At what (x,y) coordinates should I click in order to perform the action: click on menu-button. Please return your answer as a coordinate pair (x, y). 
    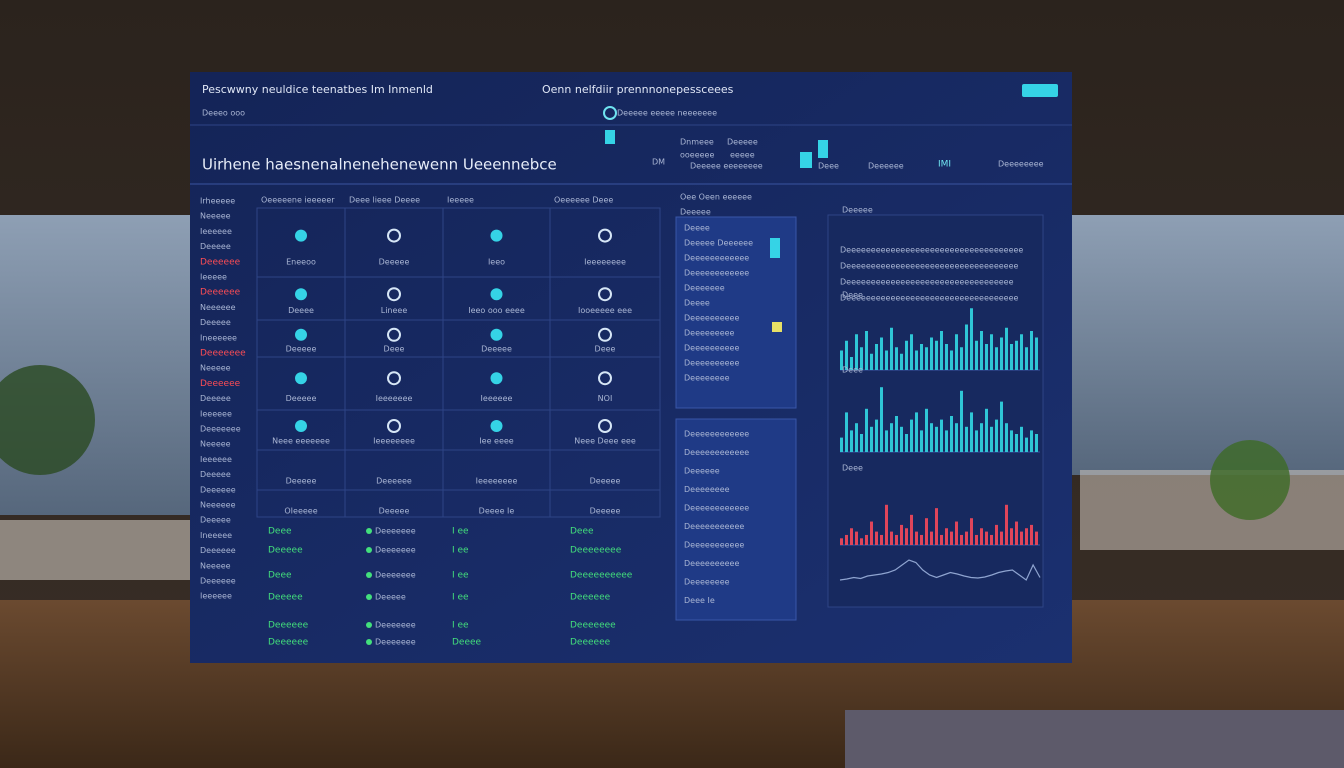
    Looking at the image, I should click on (1040, 90).